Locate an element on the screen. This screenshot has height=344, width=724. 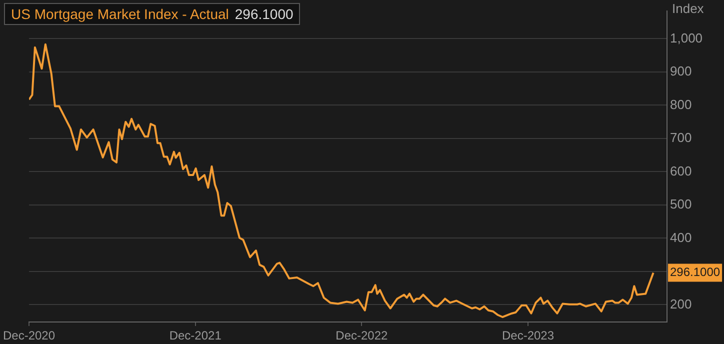
y-tick-label: 200 is located at coordinates (681, 304).